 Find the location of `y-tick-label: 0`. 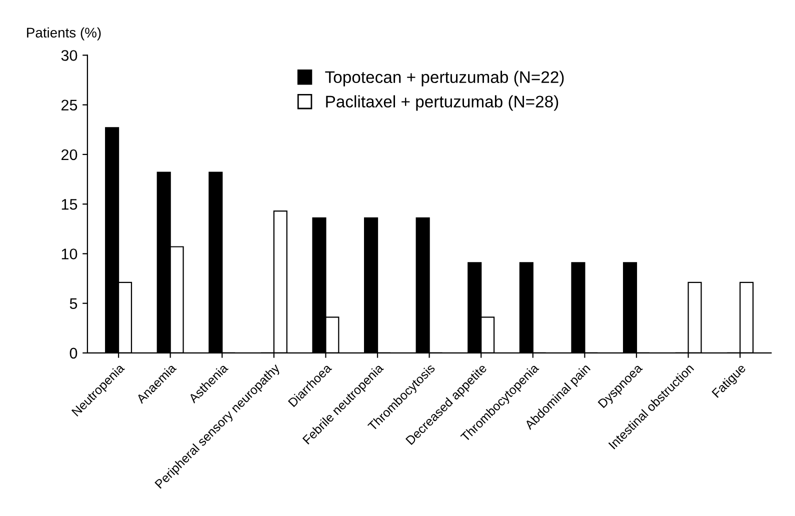

y-tick-label: 0 is located at coordinates (74, 353).